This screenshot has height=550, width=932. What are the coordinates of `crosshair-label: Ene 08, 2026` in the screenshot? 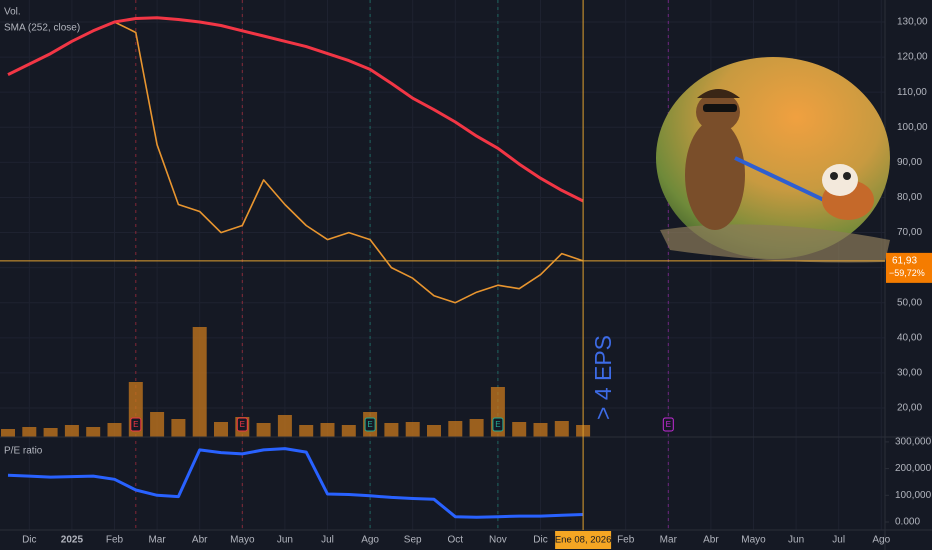 It's located at (583, 540).